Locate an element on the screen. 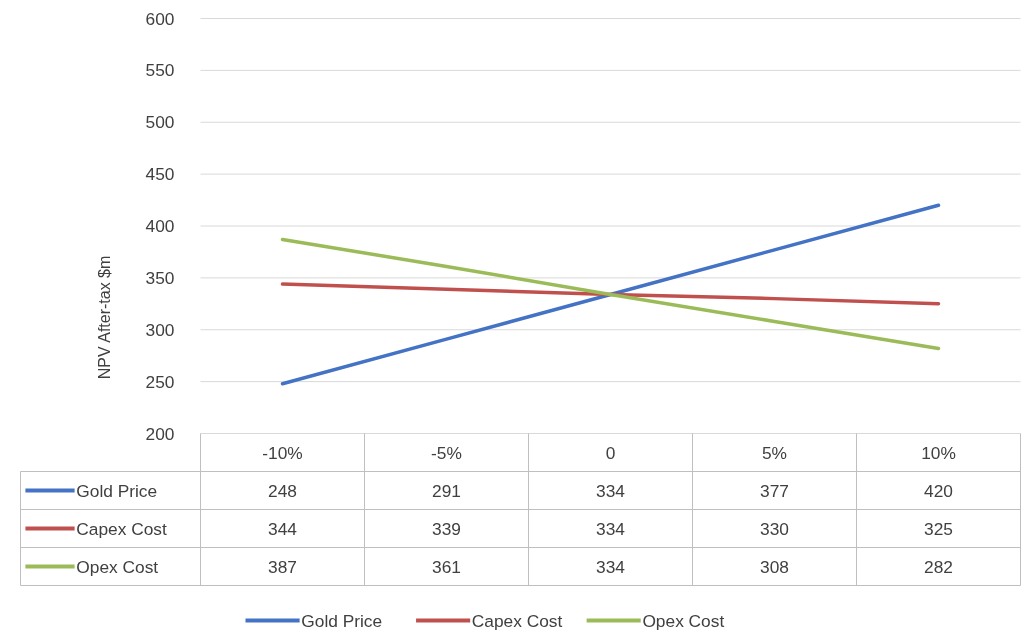  legend-label: Gold Price is located at coordinates (117, 490).